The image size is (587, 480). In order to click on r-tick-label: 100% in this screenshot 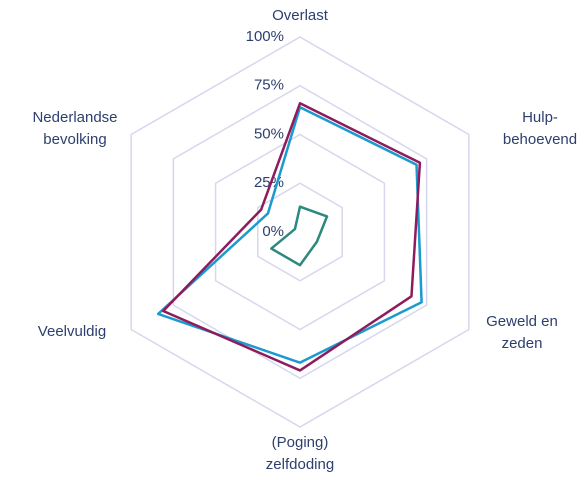, I will do `click(265, 36)`.